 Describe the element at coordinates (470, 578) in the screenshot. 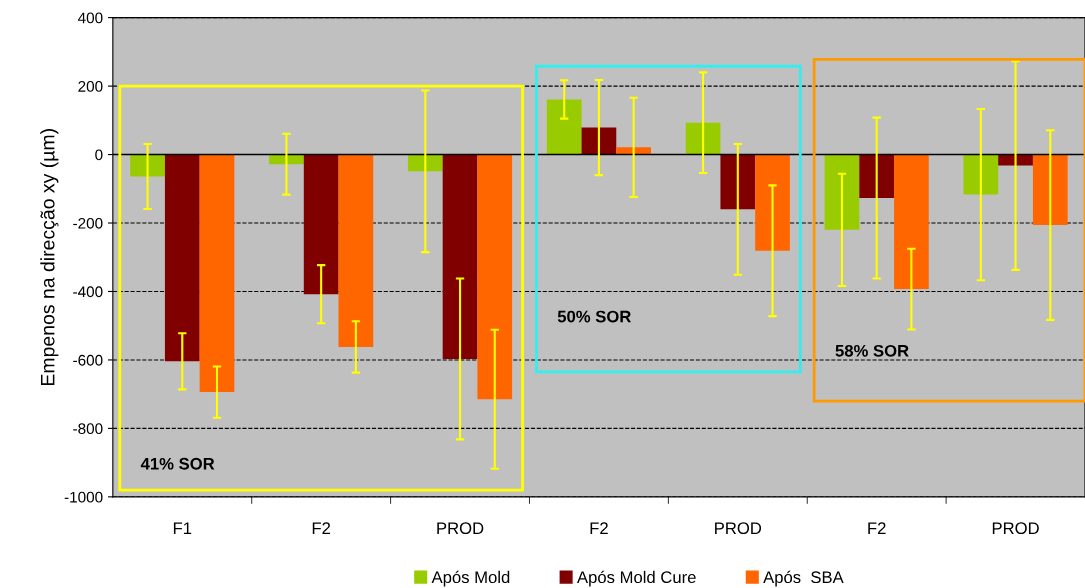

I see `legend-label: Após Mold` at that location.